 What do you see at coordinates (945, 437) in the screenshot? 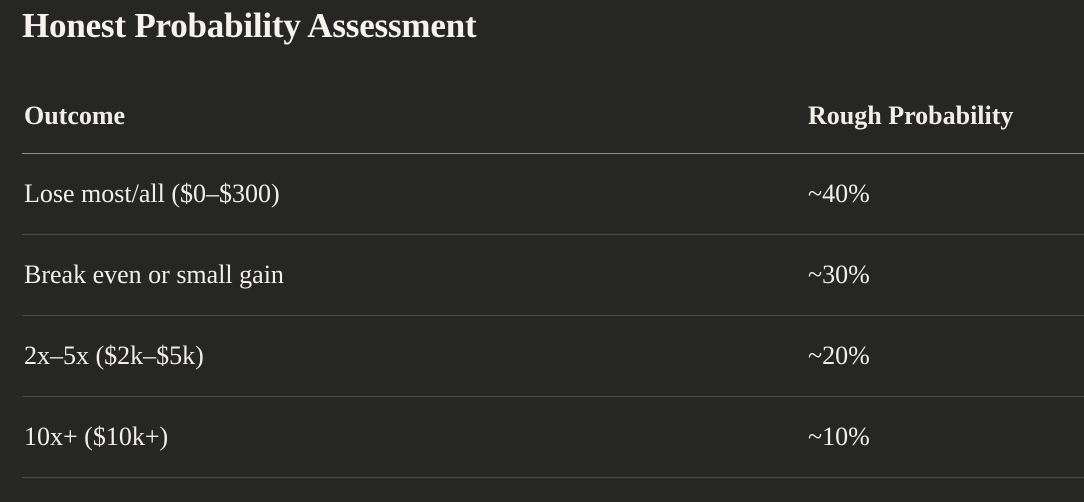
I see `probability-cell: ~10%` at bounding box center [945, 437].